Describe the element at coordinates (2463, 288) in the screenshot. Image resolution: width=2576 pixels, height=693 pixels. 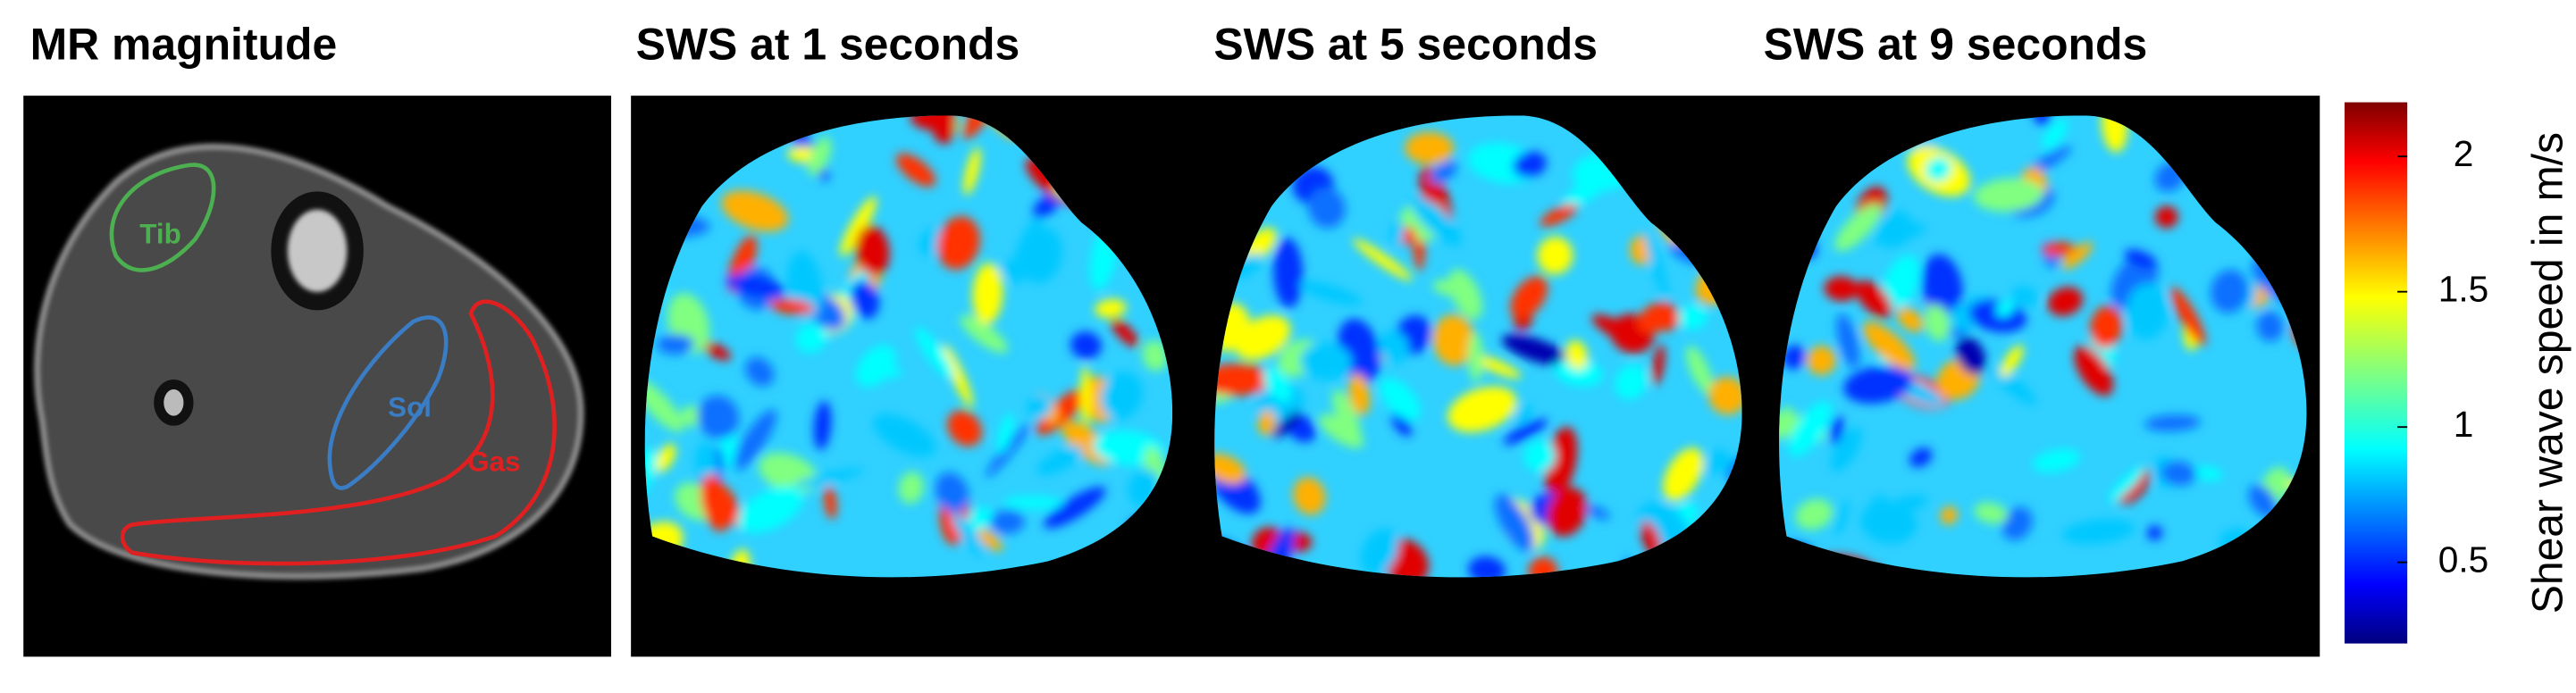
I see `colorbar-tick-label: 1.5` at that location.